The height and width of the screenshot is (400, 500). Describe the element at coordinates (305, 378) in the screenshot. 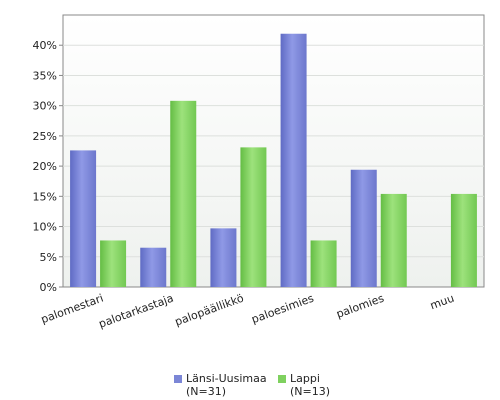

I see `legend-label-lappi: Lappi` at that location.